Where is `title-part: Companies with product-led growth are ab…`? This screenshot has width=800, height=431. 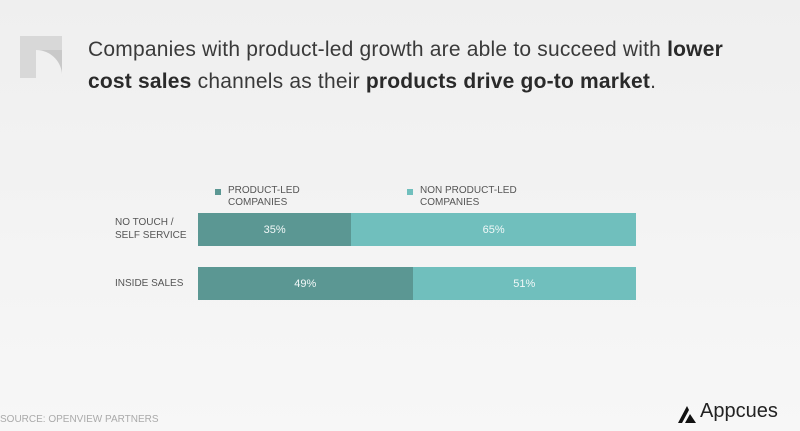
title-part: Companies with product-led growth are ab… is located at coordinates (375, 49).